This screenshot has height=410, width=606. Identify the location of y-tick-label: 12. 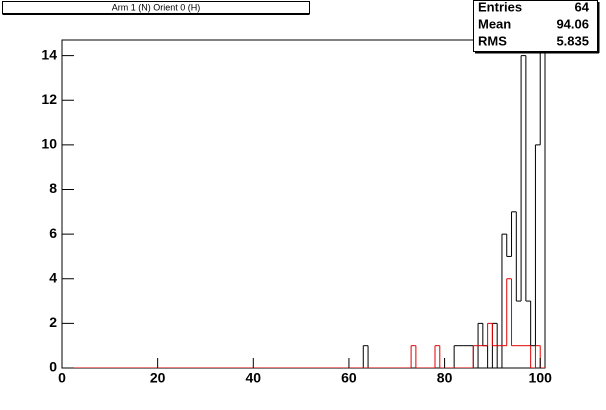
(49, 99).